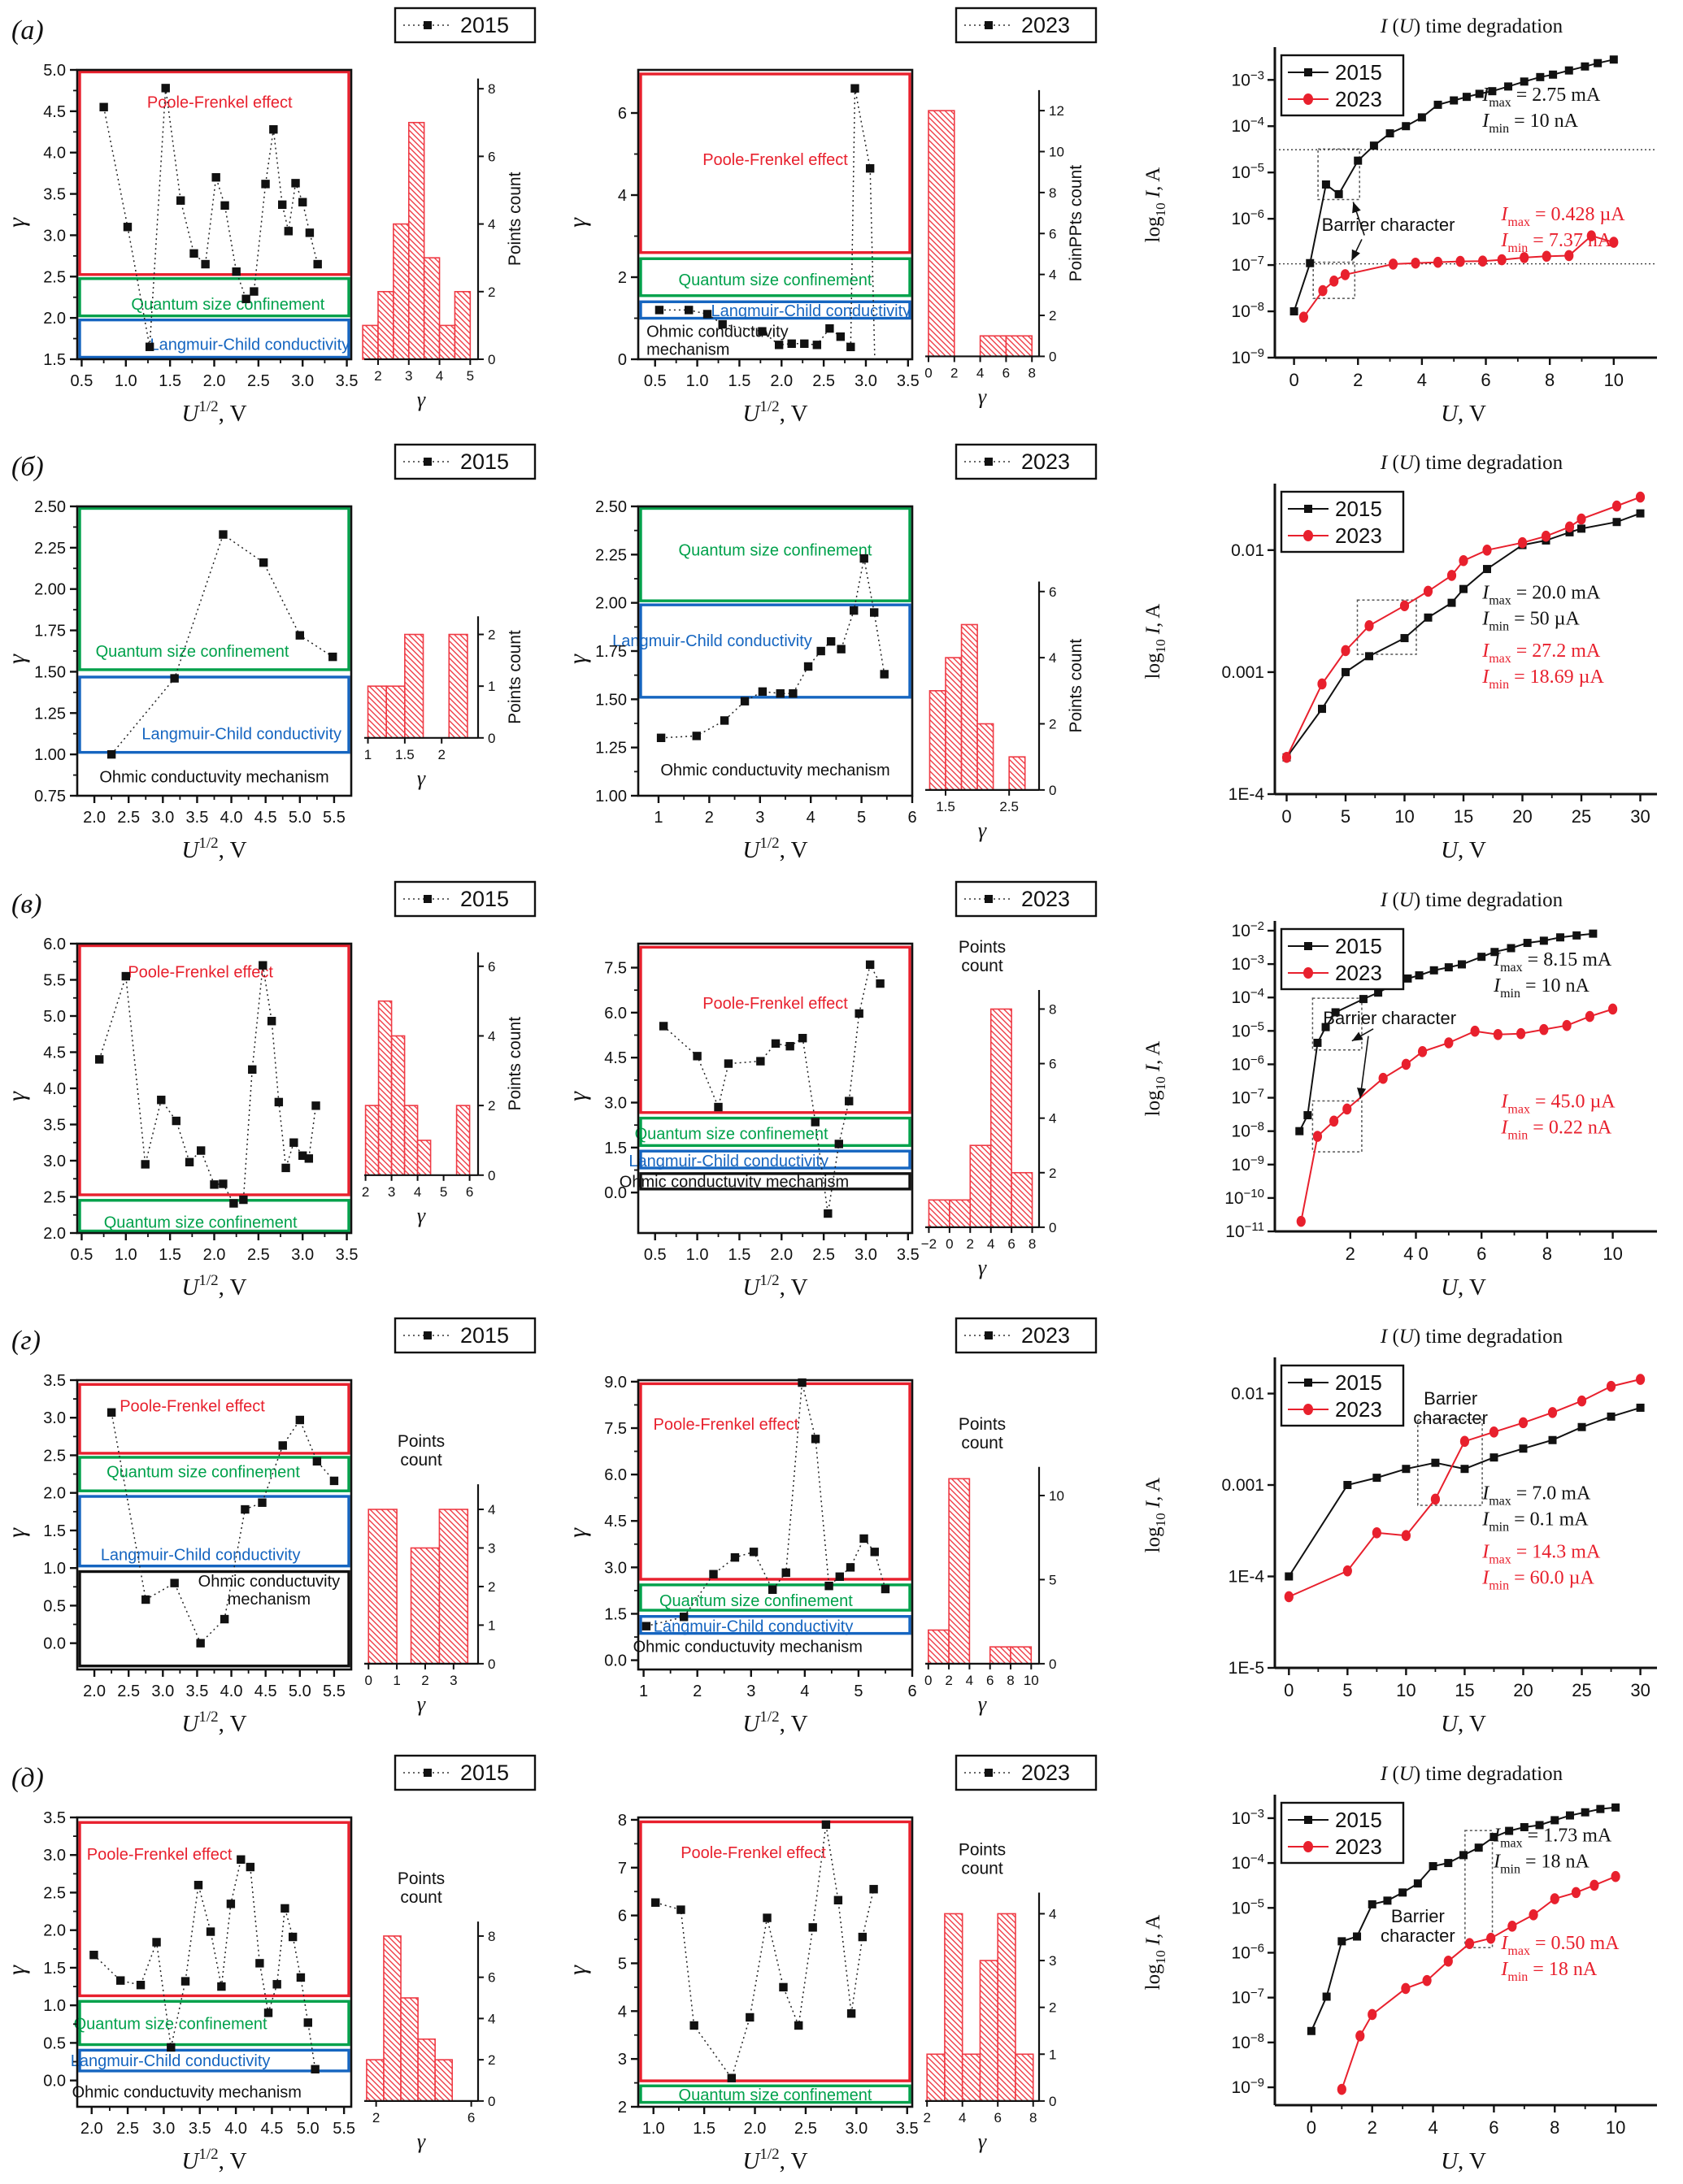 The height and width of the screenshot is (2184, 1683). Describe the element at coordinates (441, 754) in the screenshot. I see `hist-x-tick: 2` at that location.